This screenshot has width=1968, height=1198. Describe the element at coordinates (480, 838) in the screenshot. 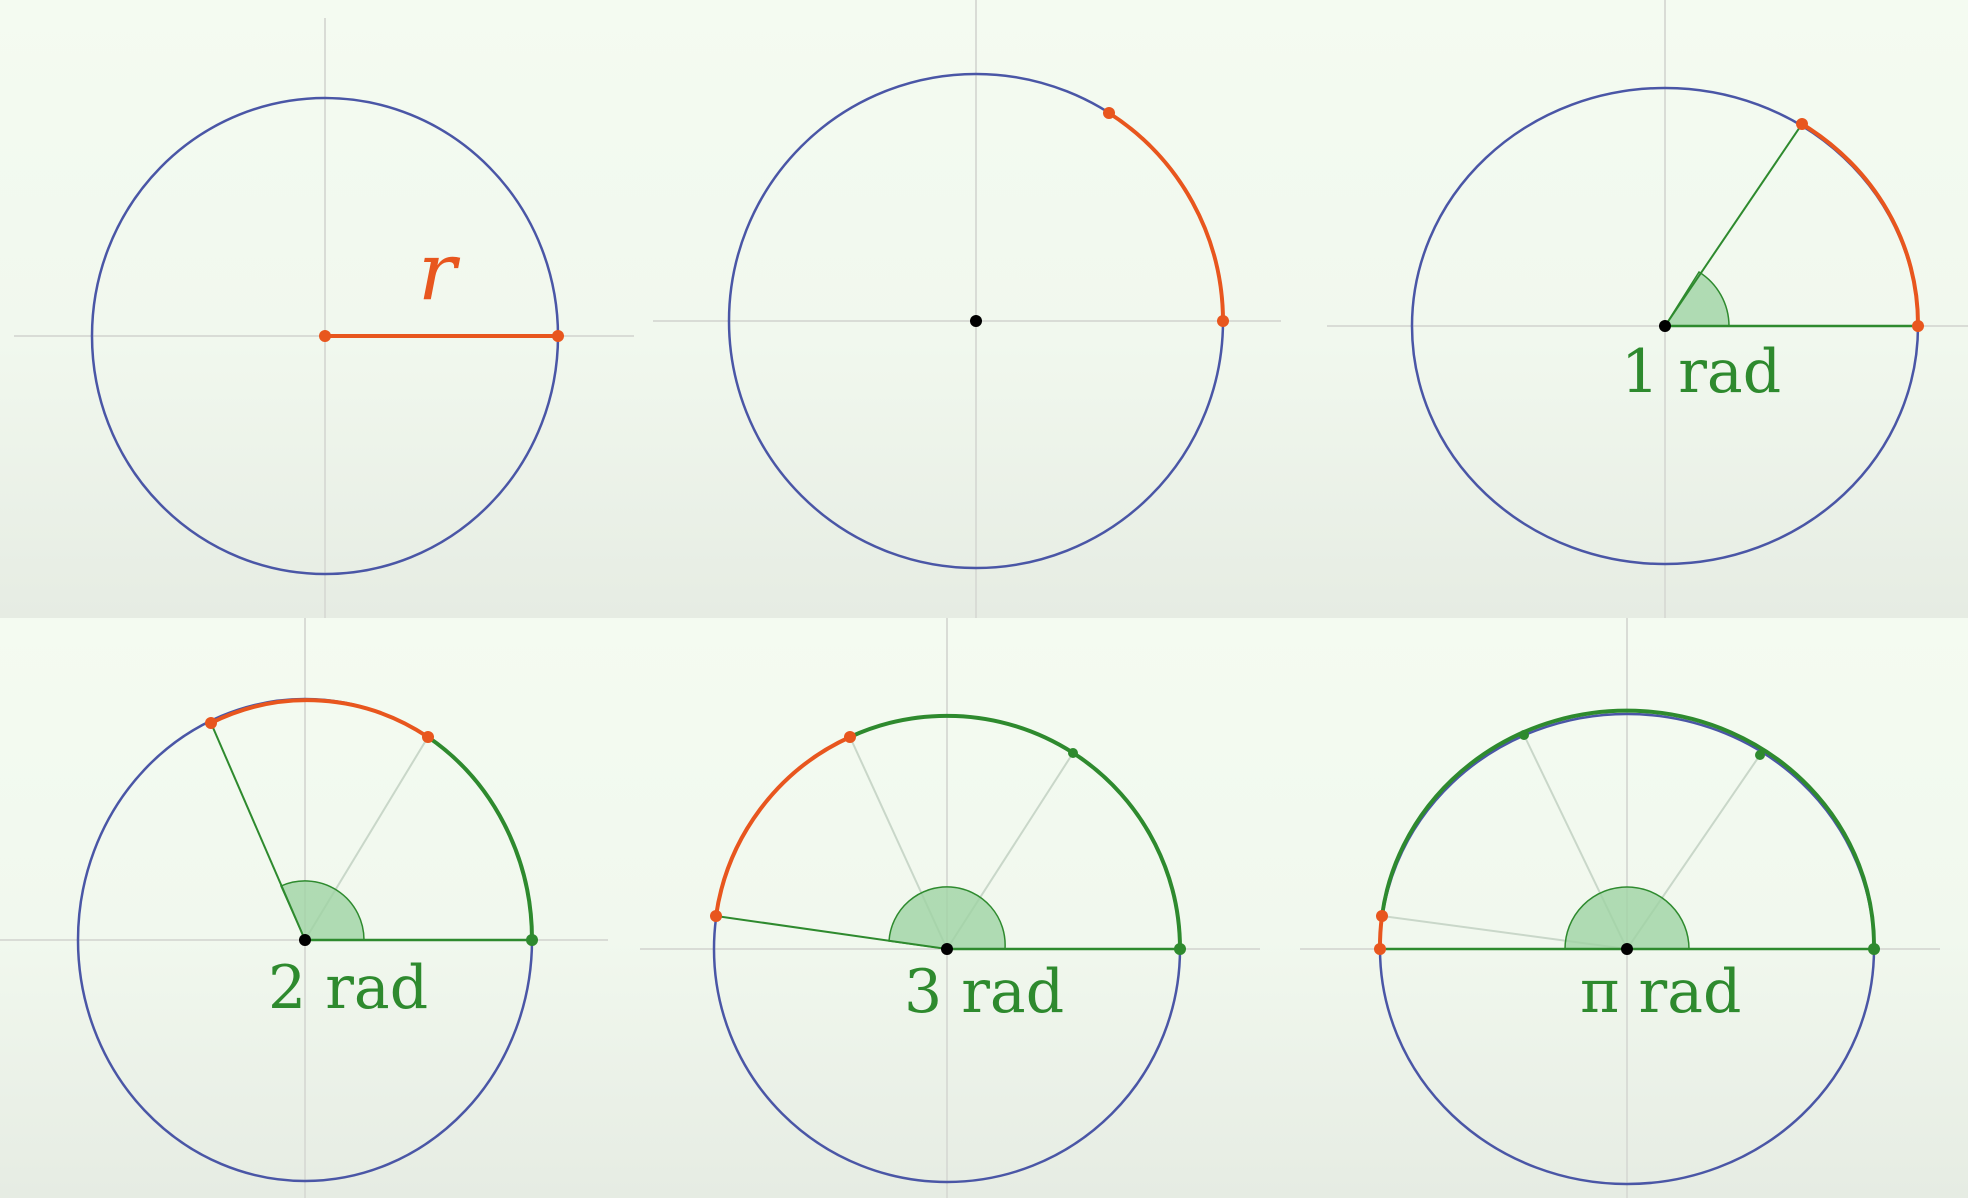

I see `arc-first-radian` at that location.